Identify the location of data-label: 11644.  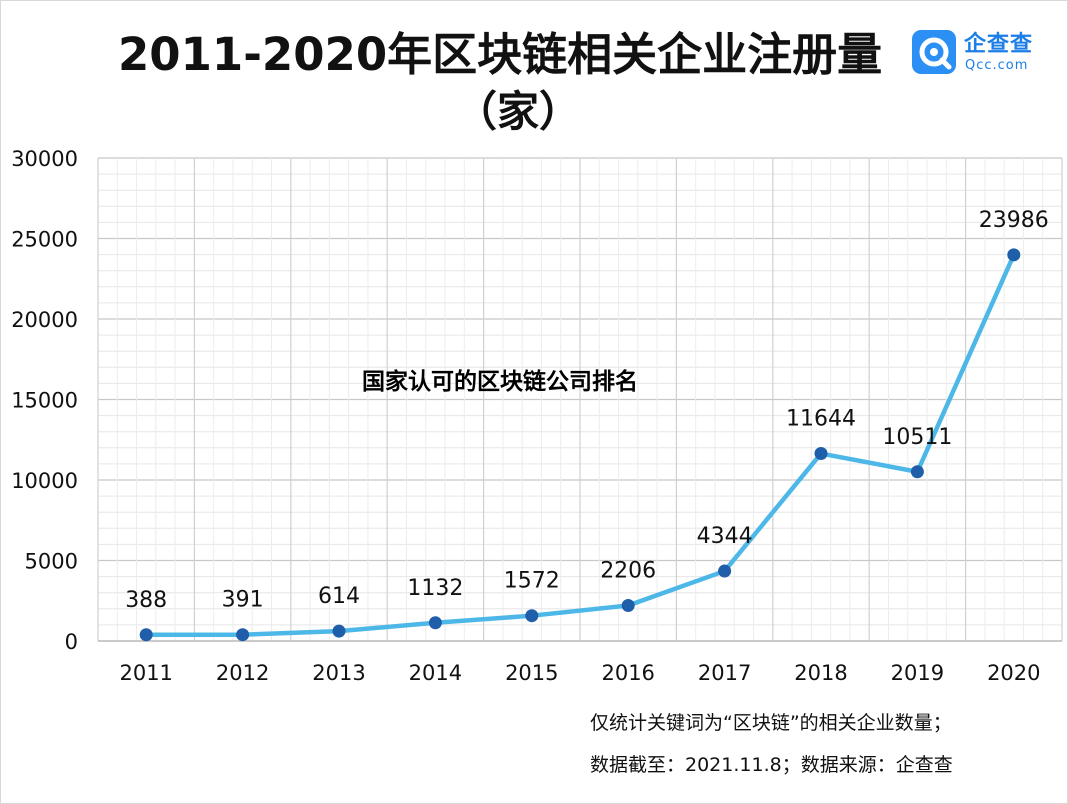
(821, 419).